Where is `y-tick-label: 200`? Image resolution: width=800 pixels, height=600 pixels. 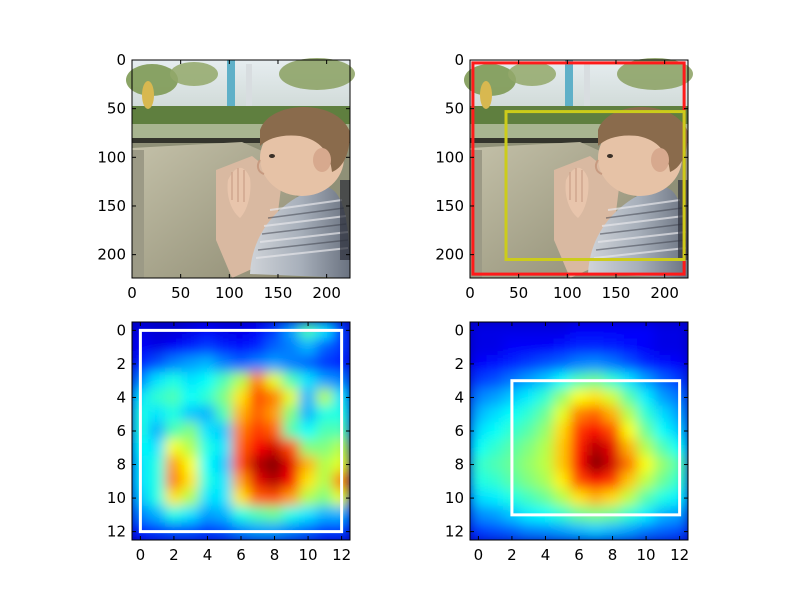
y-tick-label: 200 is located at coordinates (111, 255).